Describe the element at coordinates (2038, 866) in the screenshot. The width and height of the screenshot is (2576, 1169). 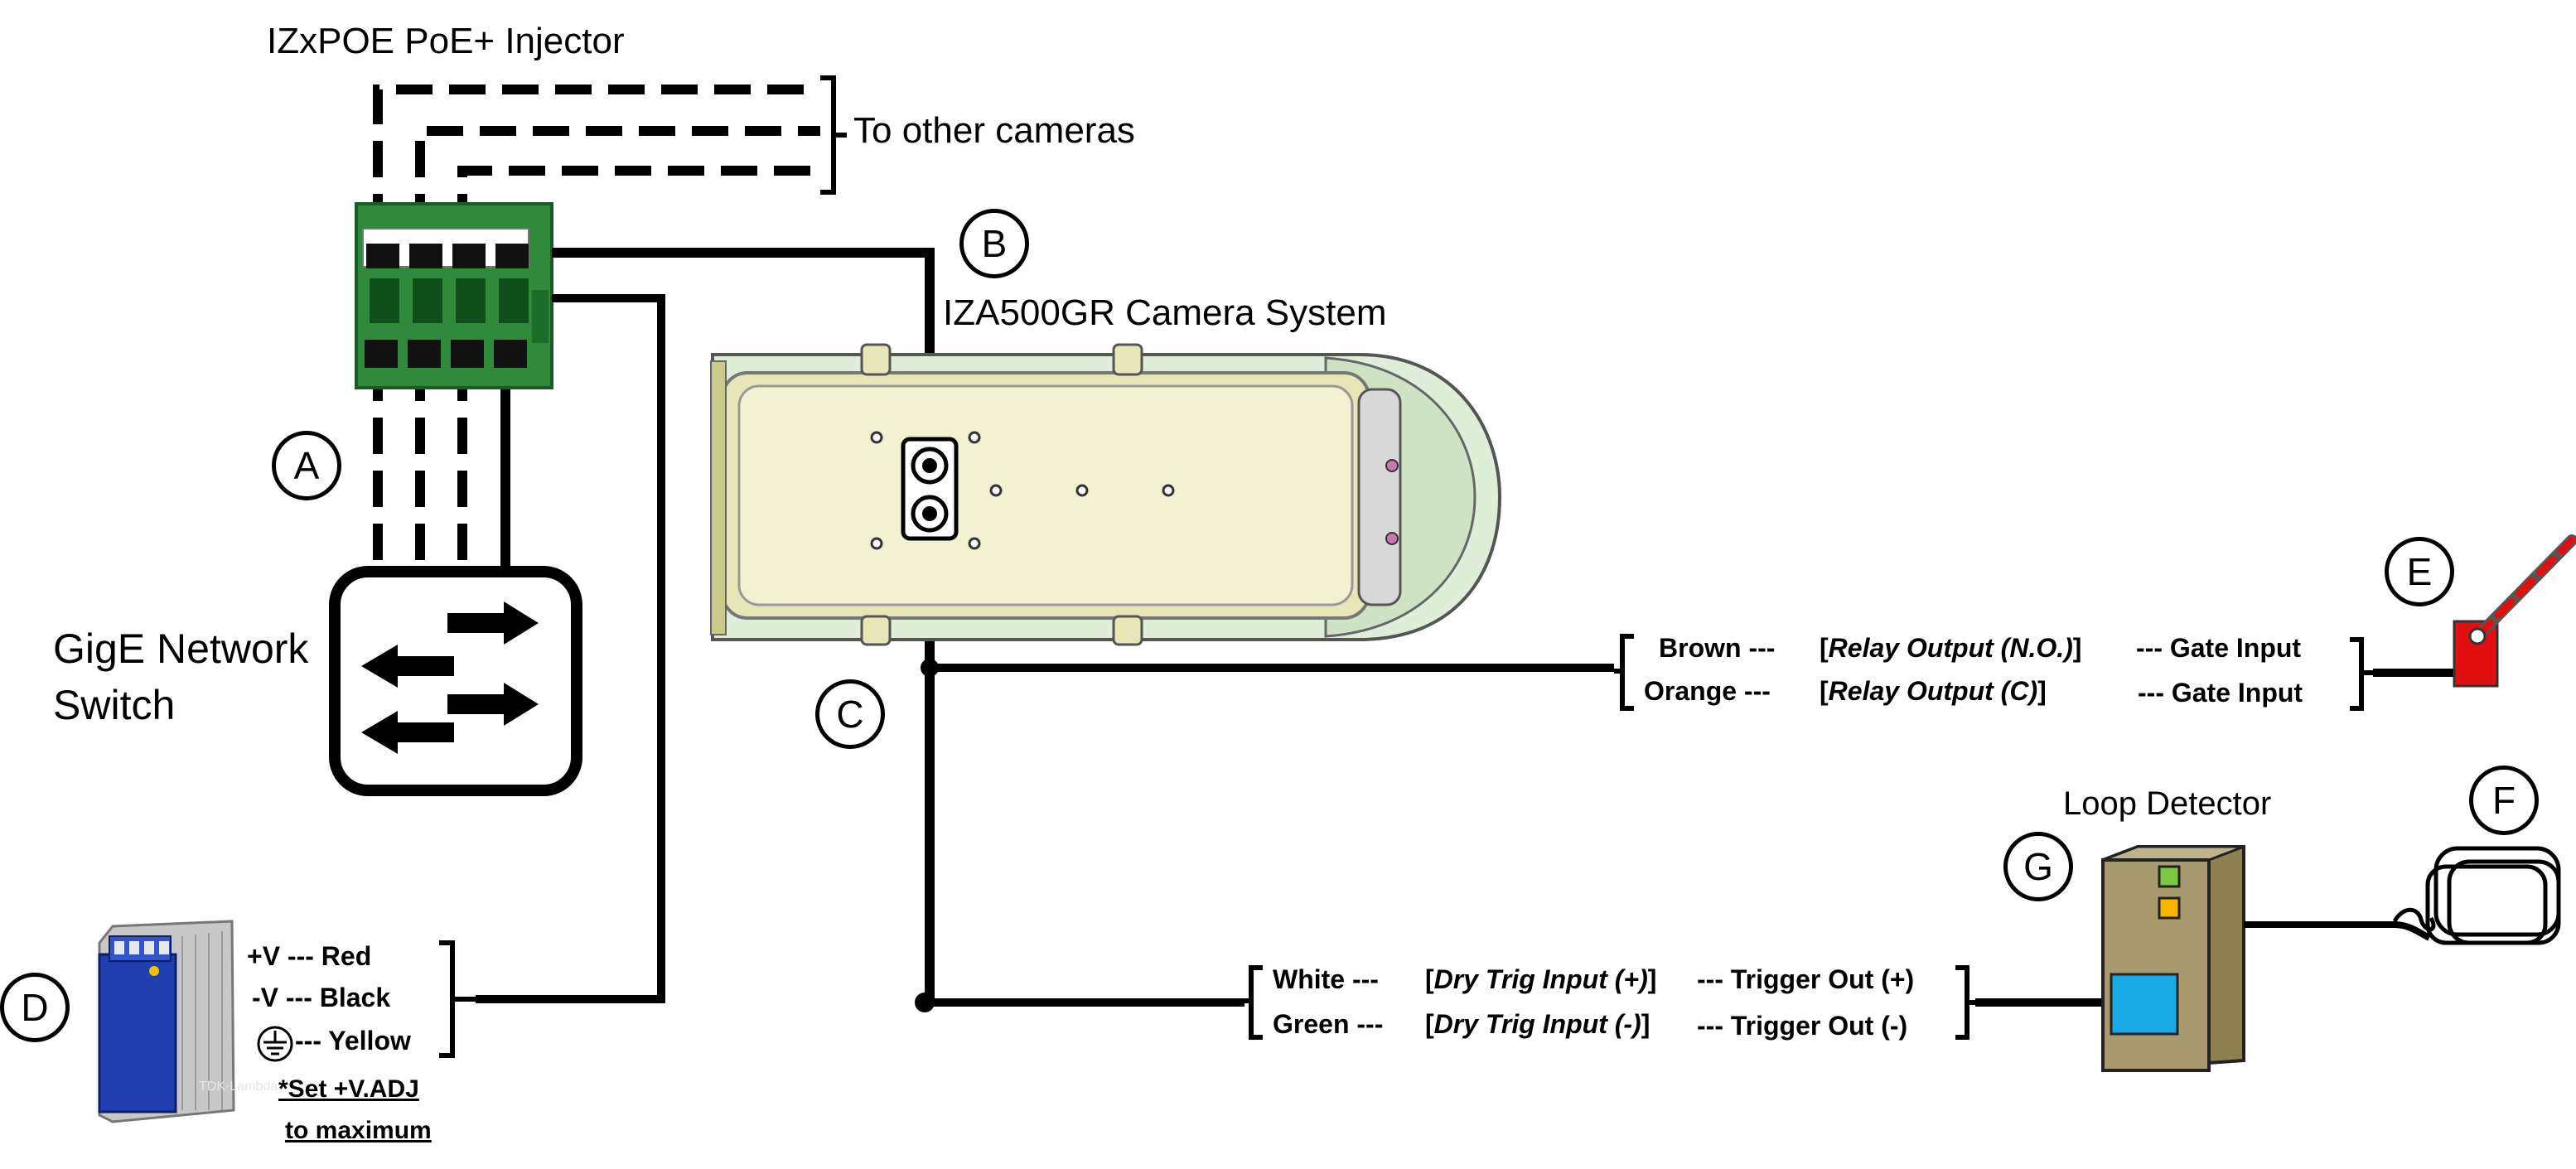
I see `marker-g: G` at that location.